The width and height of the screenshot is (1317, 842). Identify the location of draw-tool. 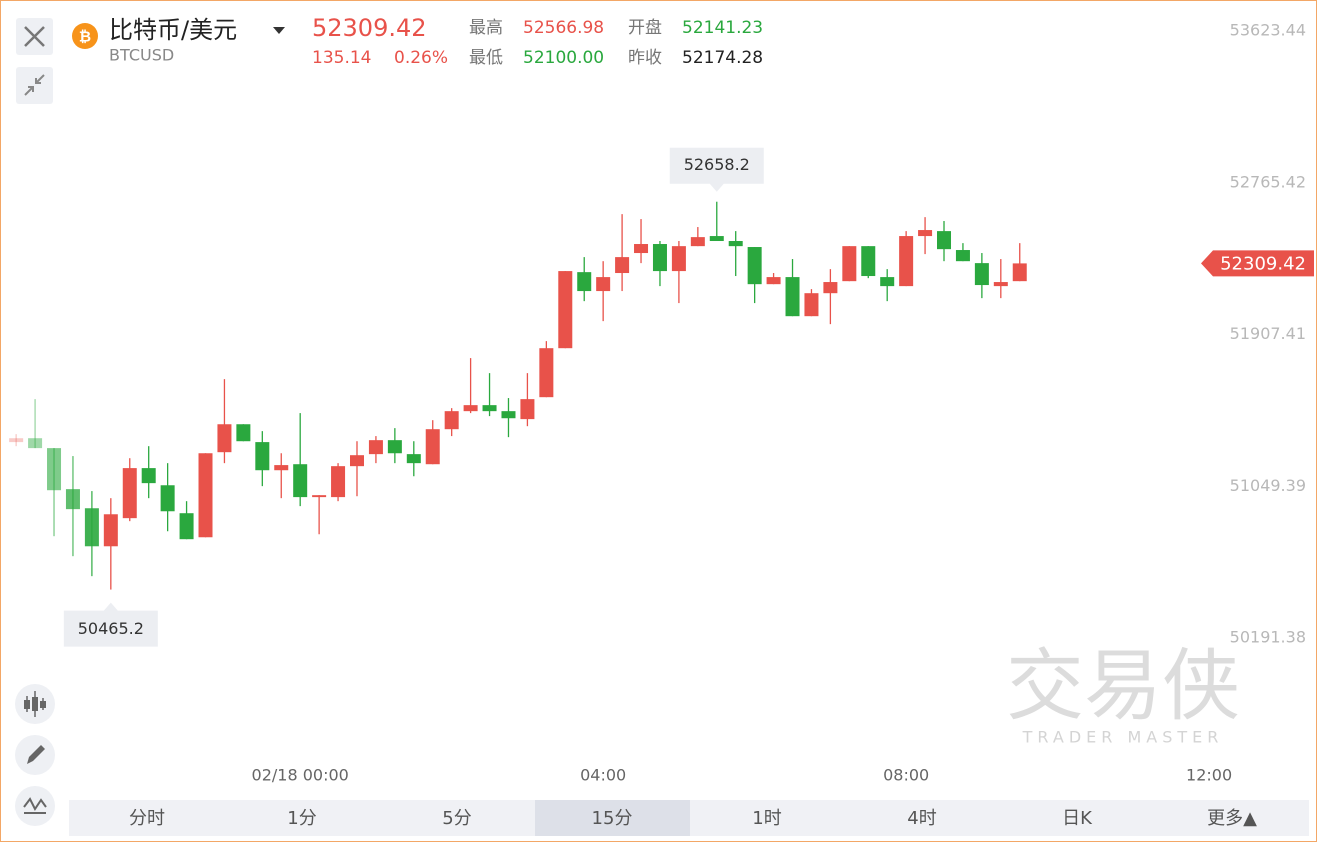
(35, 755).